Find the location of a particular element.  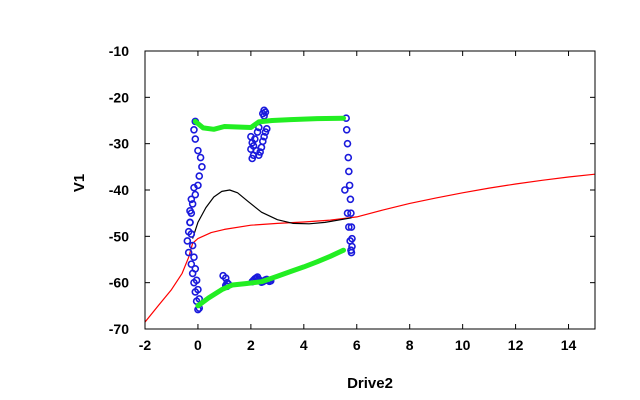

y-tick-label: -30 is located at coordinates (119, 144).